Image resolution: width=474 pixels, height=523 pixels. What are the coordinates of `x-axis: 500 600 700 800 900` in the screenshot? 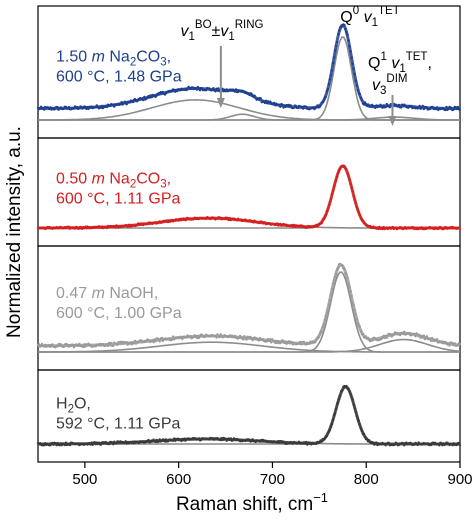 It's located at (272, 475).